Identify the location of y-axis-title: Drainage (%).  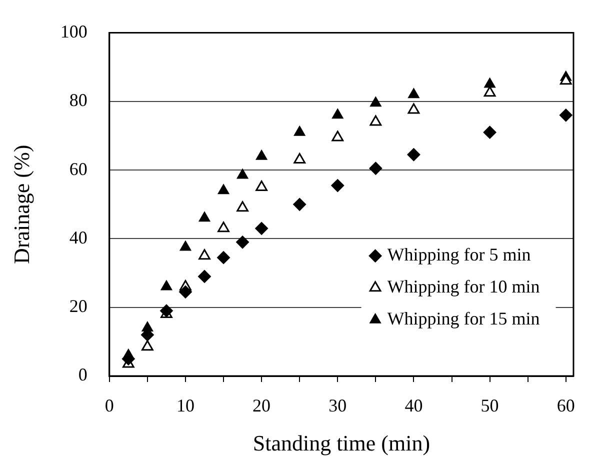
(21, 204).